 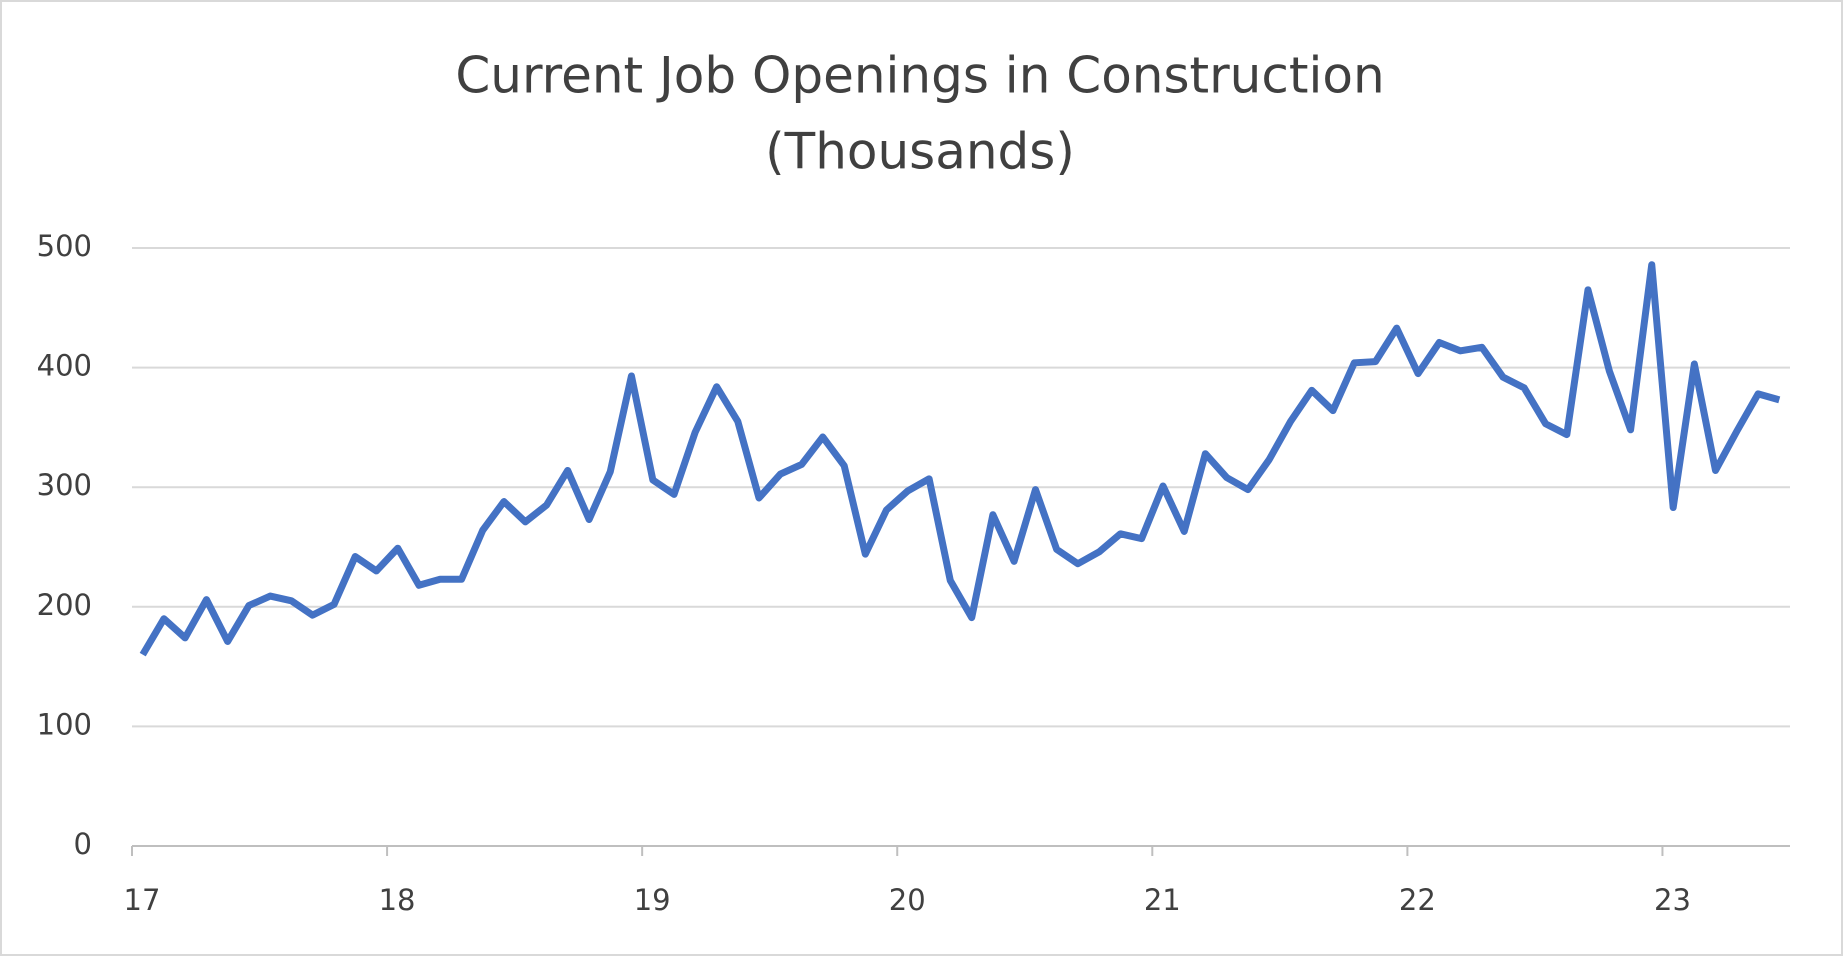 I want to click on y-tick-label: 100, so click(x=64, y=724).